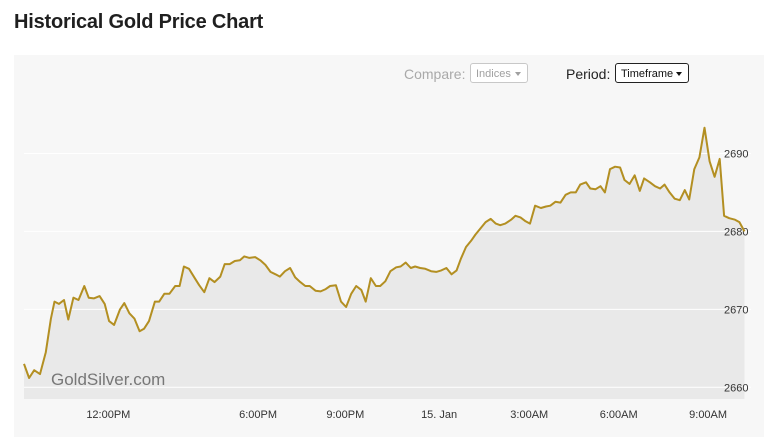  I want to click on chart-controls: Compare: Indices Period: Timeframe, so click(385, 75).